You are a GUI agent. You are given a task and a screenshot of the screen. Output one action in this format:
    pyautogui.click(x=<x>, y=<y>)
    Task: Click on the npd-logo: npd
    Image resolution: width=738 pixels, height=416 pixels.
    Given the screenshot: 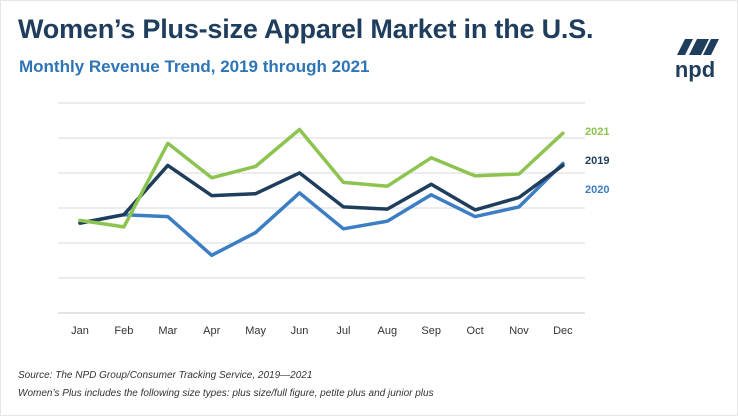 What is the action you would take?
    pyautogui.click(x=697, y=60)
    